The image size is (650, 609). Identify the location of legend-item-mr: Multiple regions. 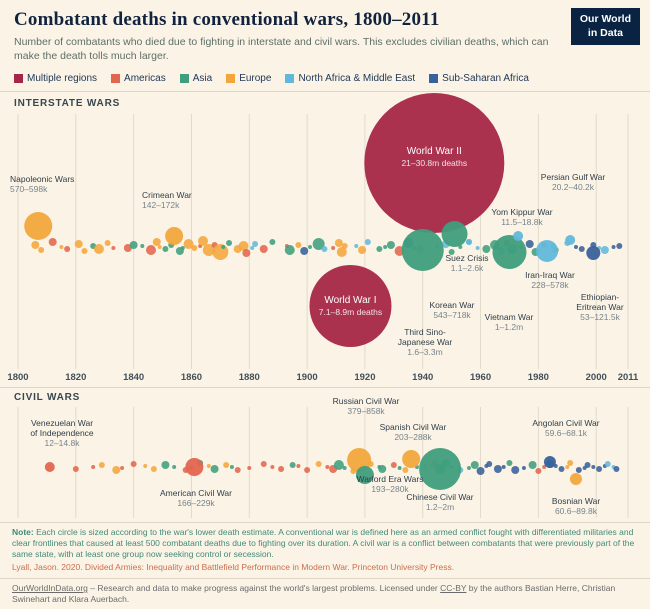
(55, 78).